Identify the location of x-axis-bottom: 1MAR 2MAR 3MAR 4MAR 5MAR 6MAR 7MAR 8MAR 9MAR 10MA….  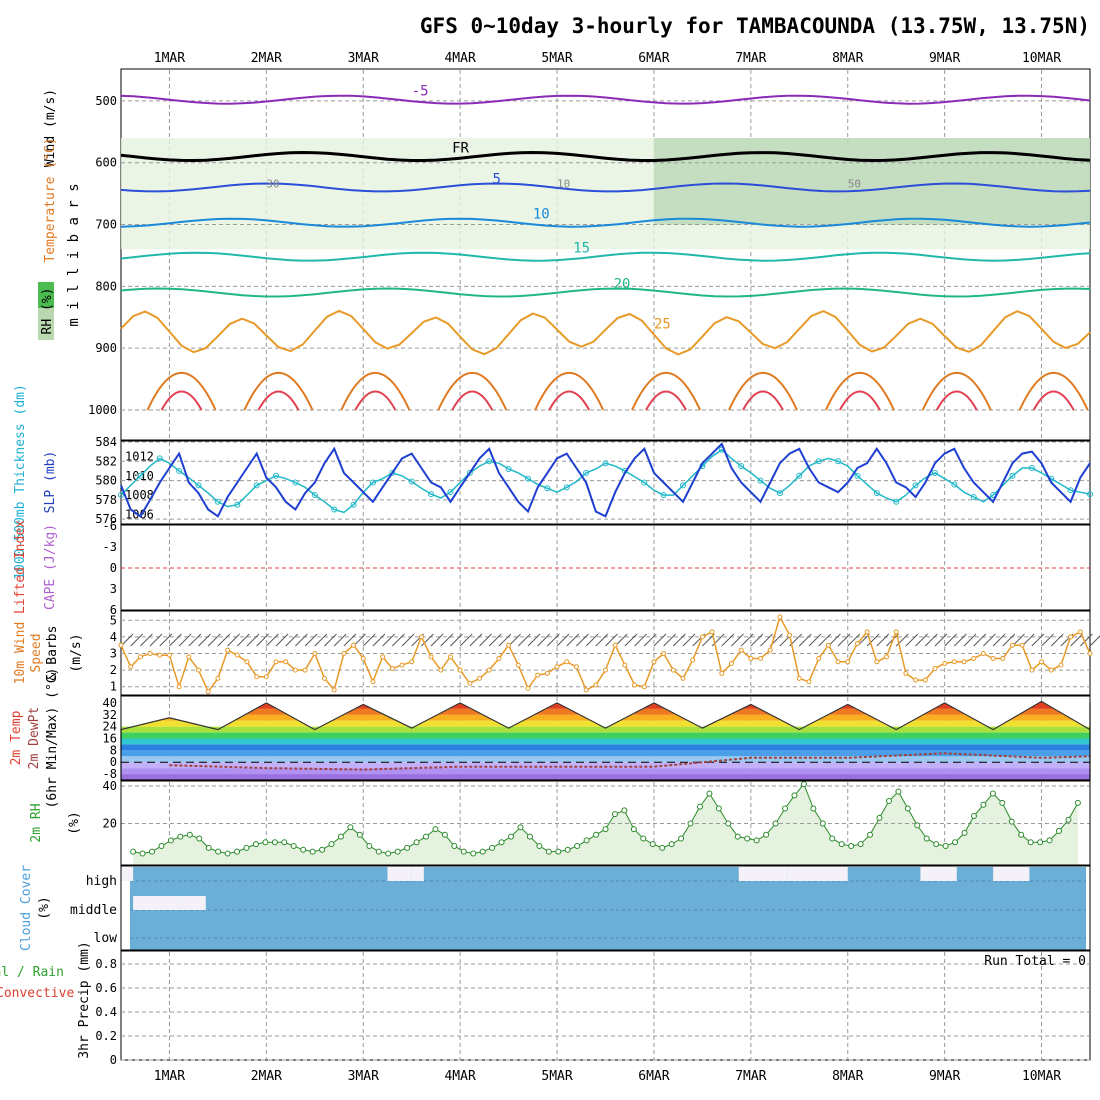
(607, 1076).